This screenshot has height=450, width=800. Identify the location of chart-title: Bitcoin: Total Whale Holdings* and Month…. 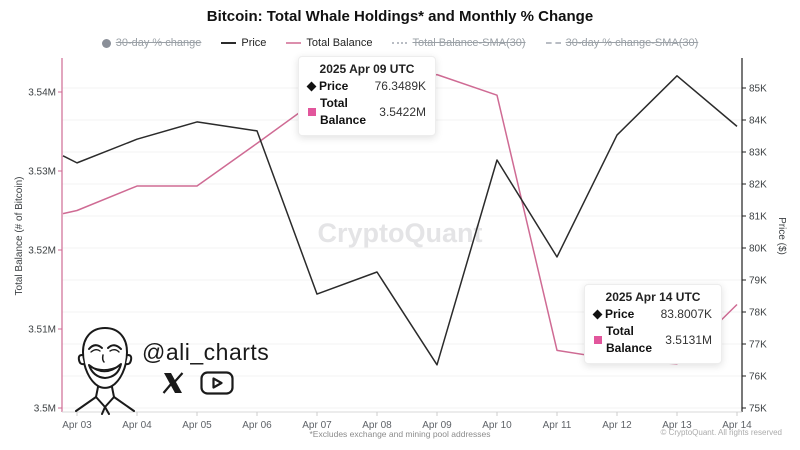
(400, 16).